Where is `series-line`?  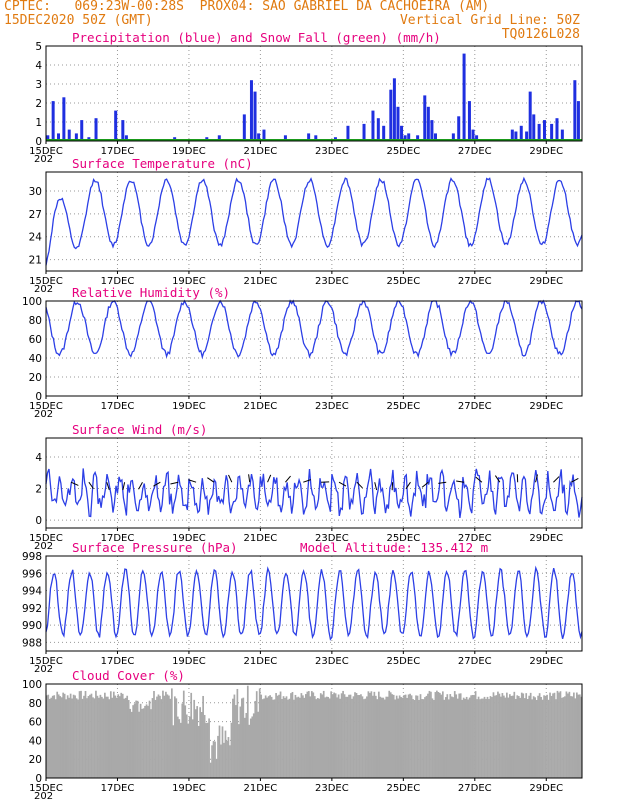 series-line is located at coordinates (314, 329).